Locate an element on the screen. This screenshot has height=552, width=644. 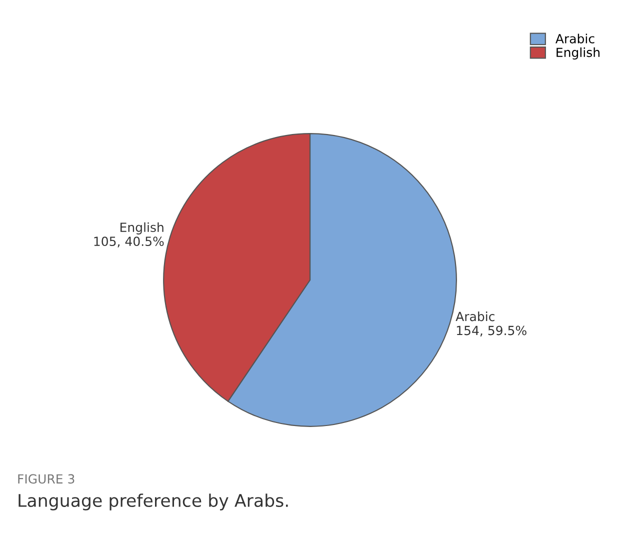
text: Language preference by Arabs. is located at coordinates (153, 502).